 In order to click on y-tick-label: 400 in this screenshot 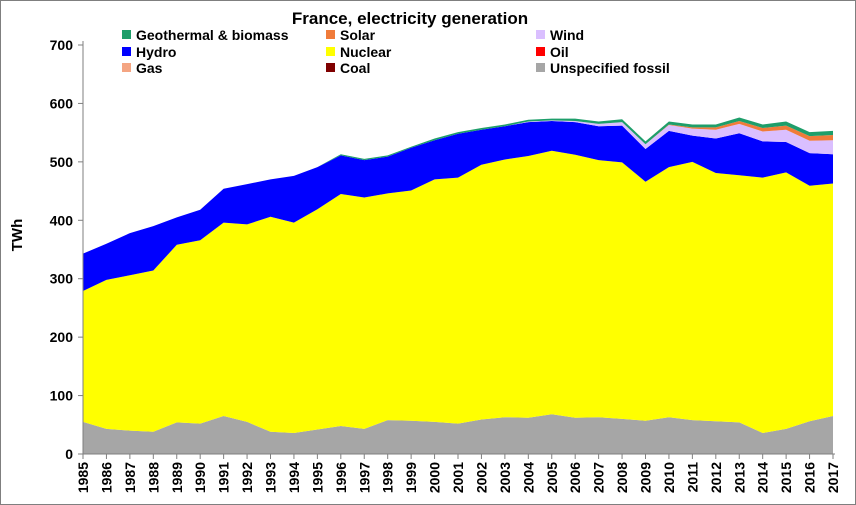, I will do `click(62, 220)`.